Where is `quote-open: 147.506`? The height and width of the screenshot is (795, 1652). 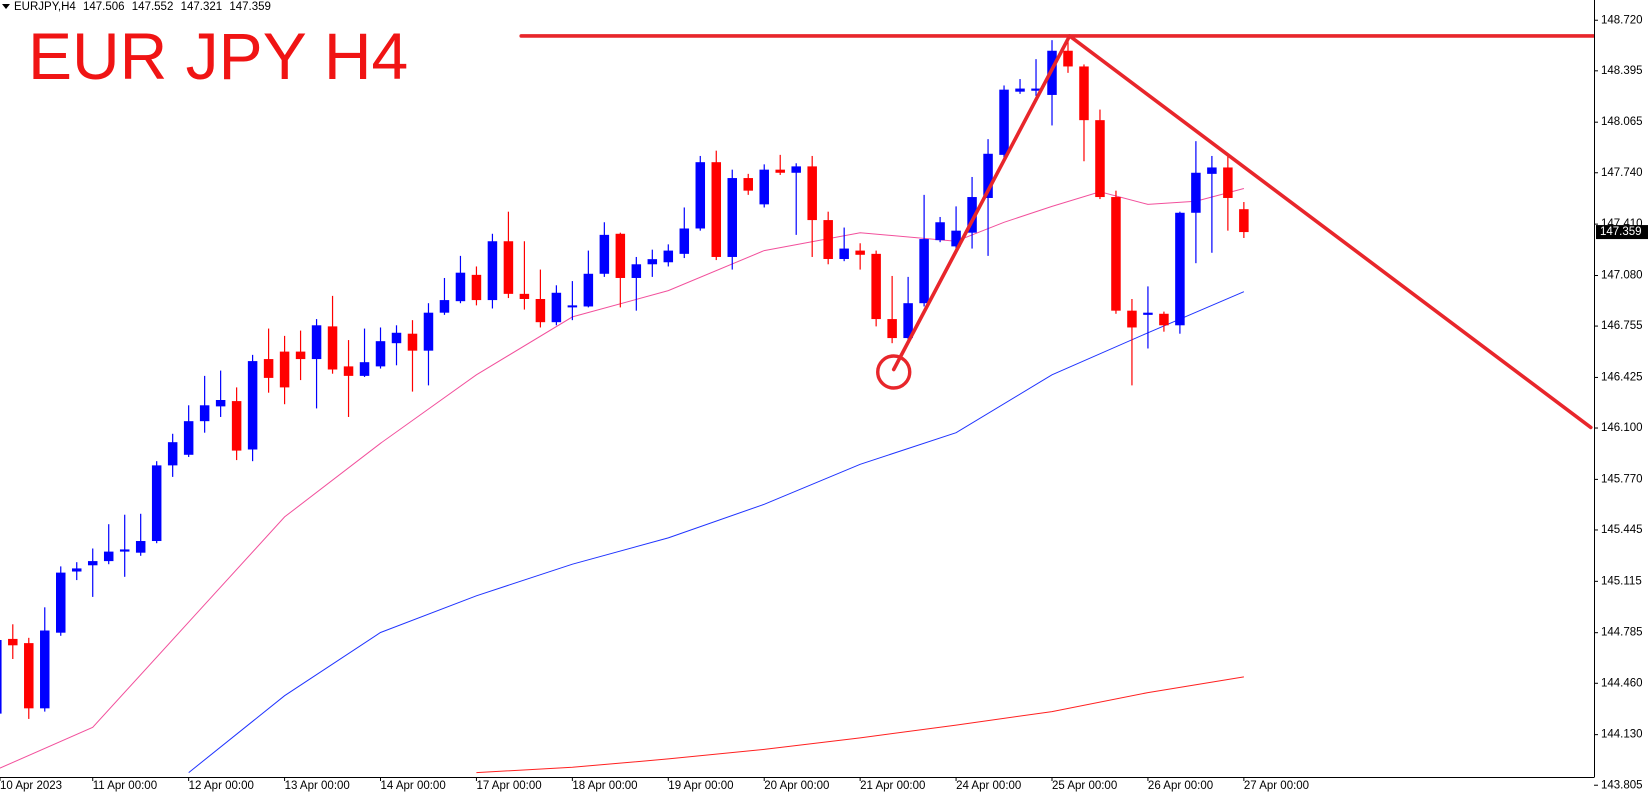 quote-open: 147.506 is located at coordinates (104, 7).